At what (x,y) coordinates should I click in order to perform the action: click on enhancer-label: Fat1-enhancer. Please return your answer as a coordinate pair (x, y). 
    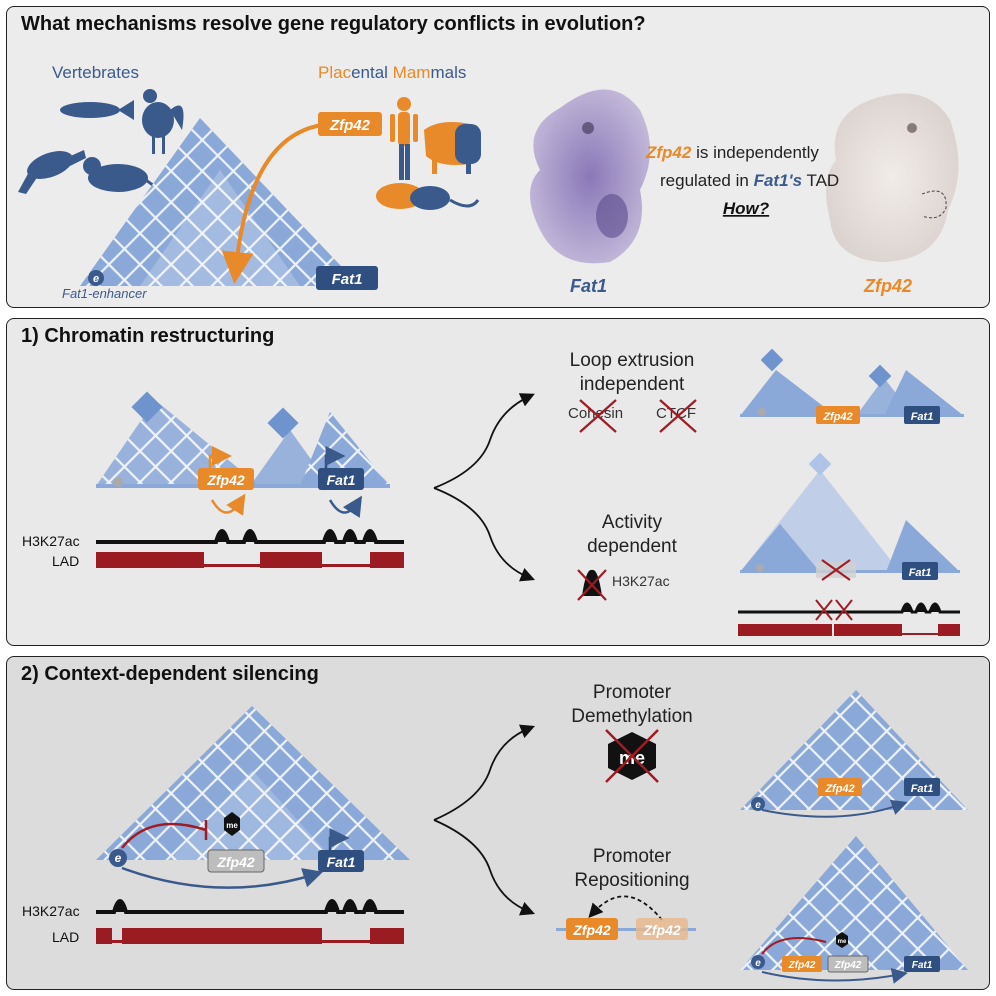
    Looking at the image, I should click on (104, 293).